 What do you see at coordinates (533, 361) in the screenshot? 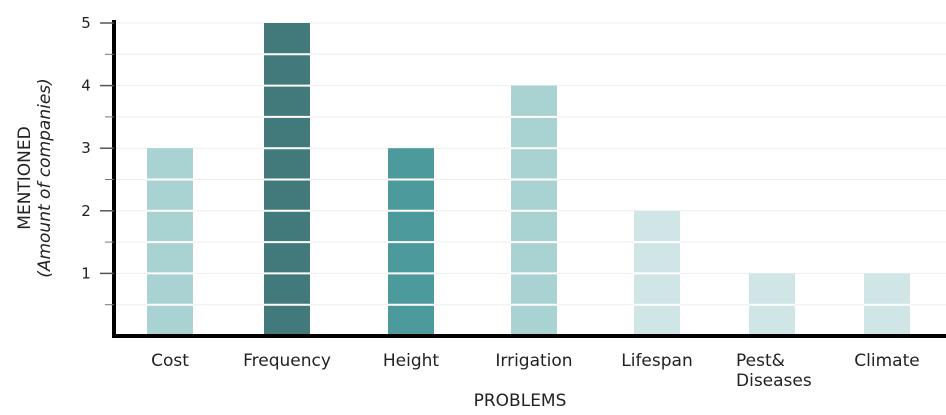
I see `x-category-label: Irrigation` at bounding box center [533, 361].